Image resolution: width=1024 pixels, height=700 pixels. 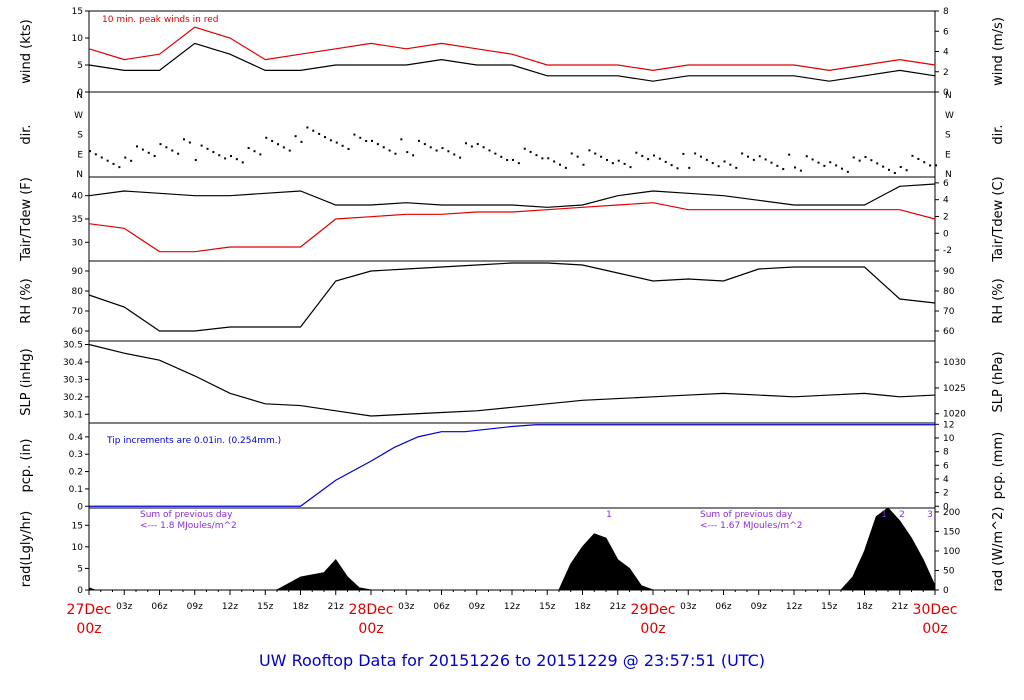 What do you see at coordinates (26, 382) in the screenshot?
I see `y-axis-label-left: SLP (inHg)` at bounding box center [26, 382].